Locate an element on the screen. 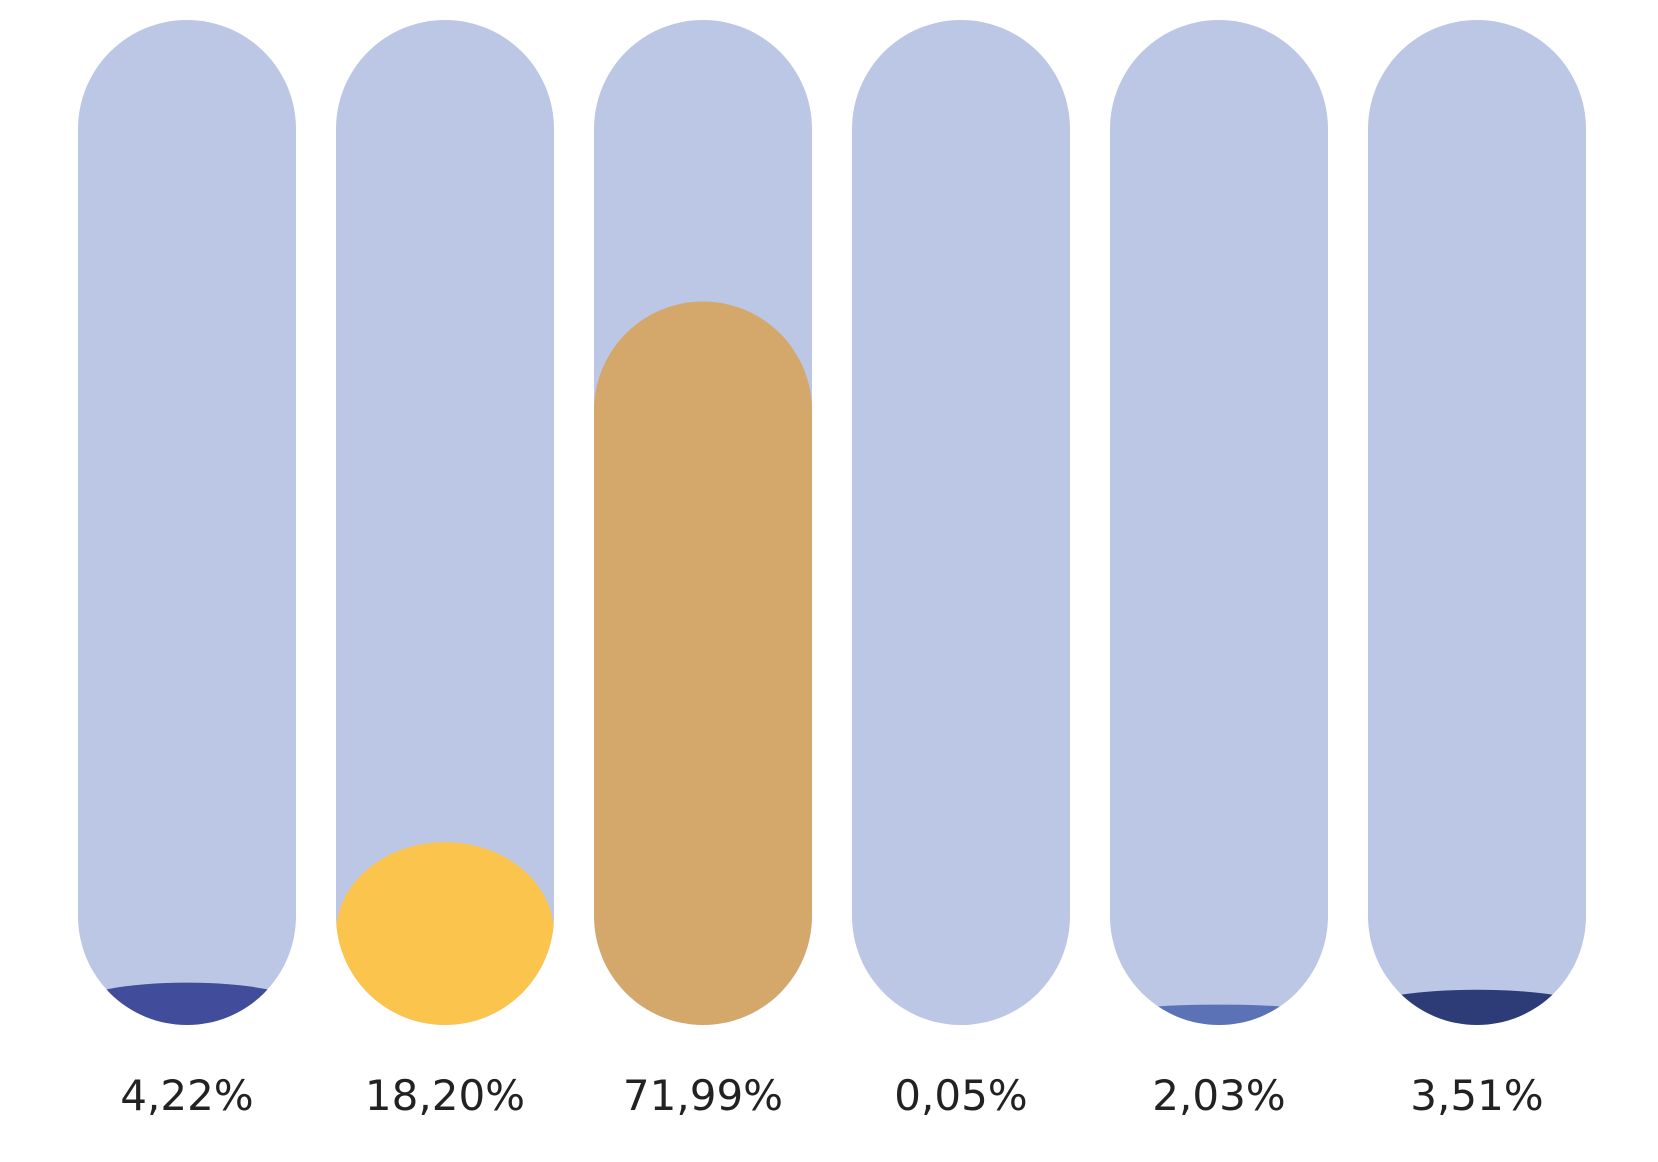  value-label-6: 3,51% is located at coordinates (1476, 1095).